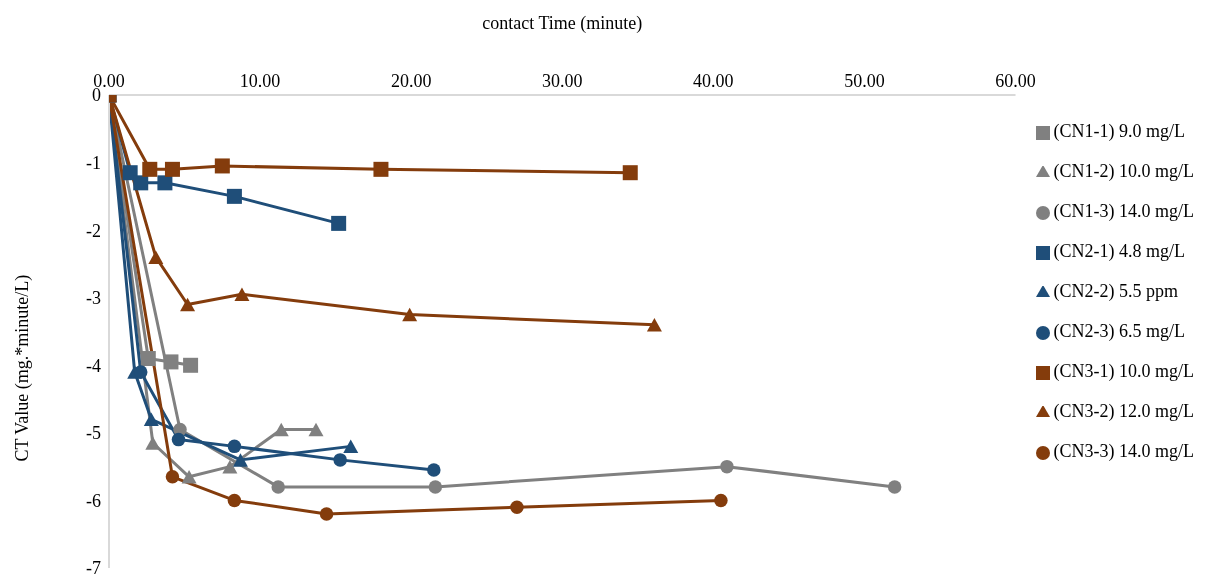 This screenshot has width=1222, height=582. I want to click on x-tick-label: 30.00, so click(562, 81).